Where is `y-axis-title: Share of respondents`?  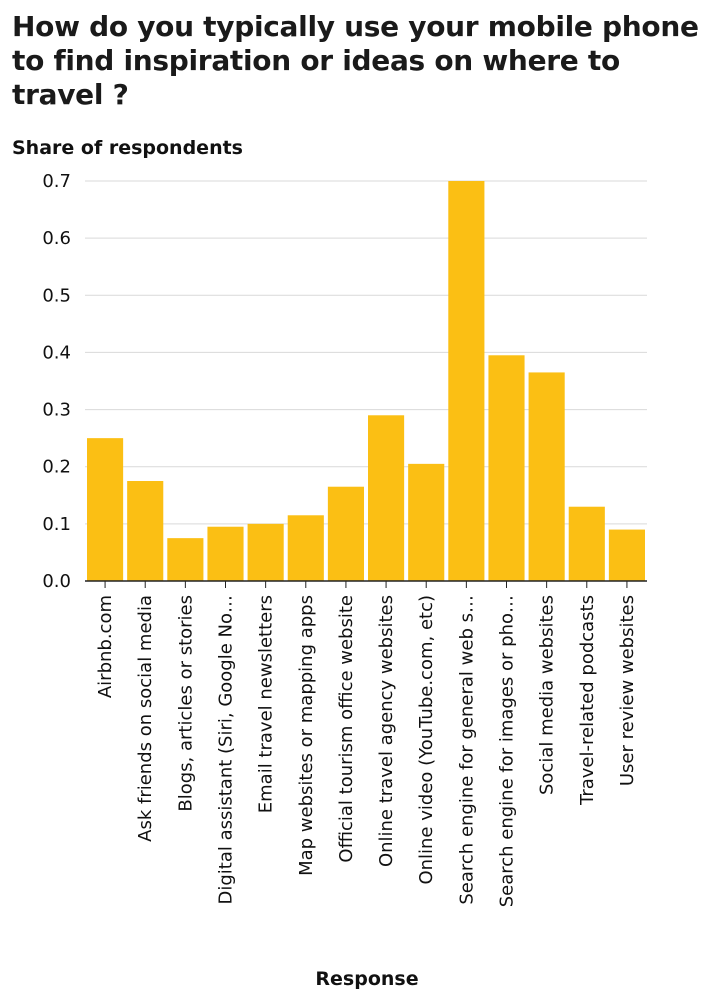
y-axis-title: Share of respondents is located at coordinates (127, 148).